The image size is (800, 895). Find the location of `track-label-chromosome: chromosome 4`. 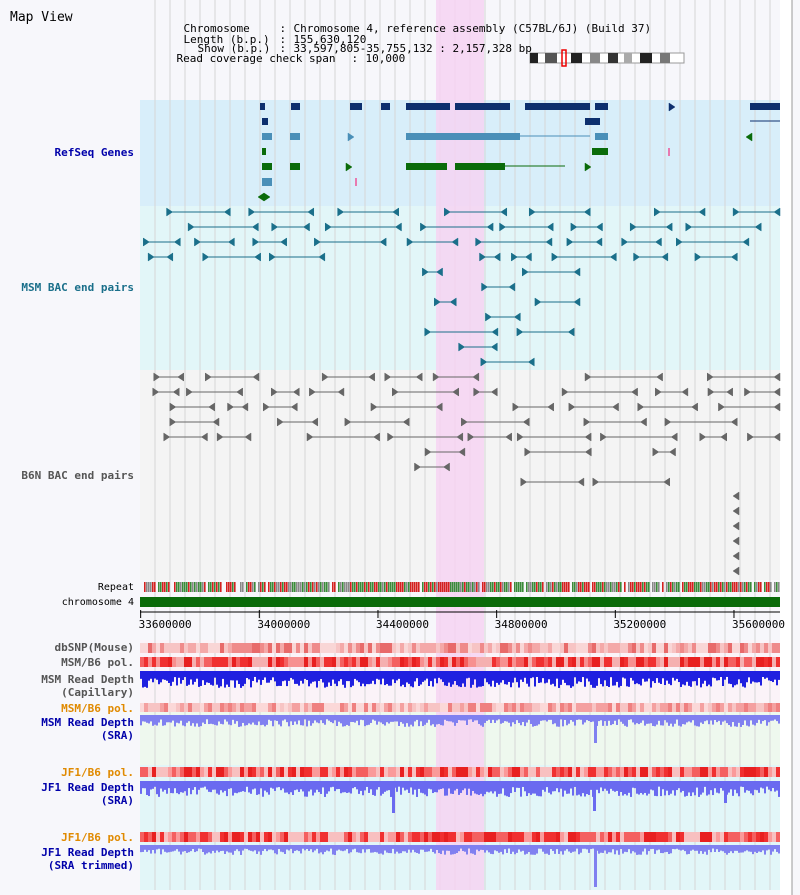

track-label-chromosome: chromosome 4 is located at coordinates (97, 602).